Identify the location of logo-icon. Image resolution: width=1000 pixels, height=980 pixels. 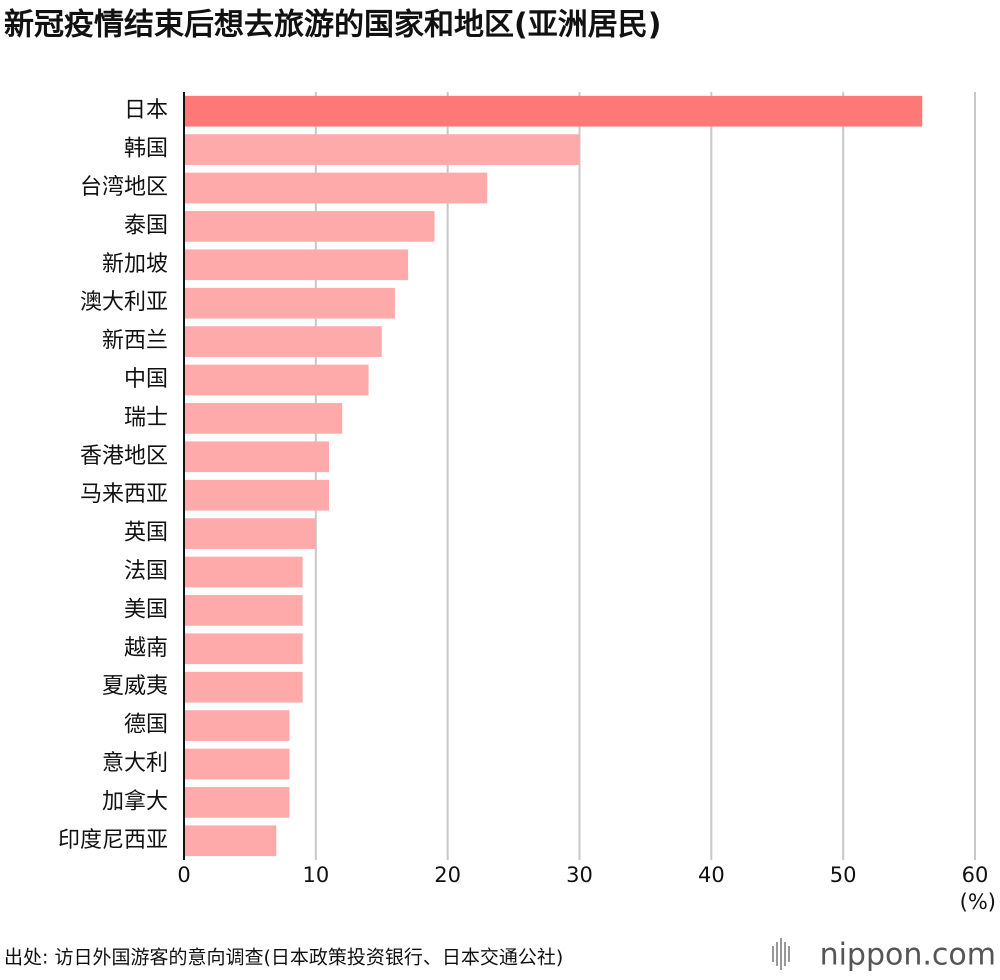
(781, 954).